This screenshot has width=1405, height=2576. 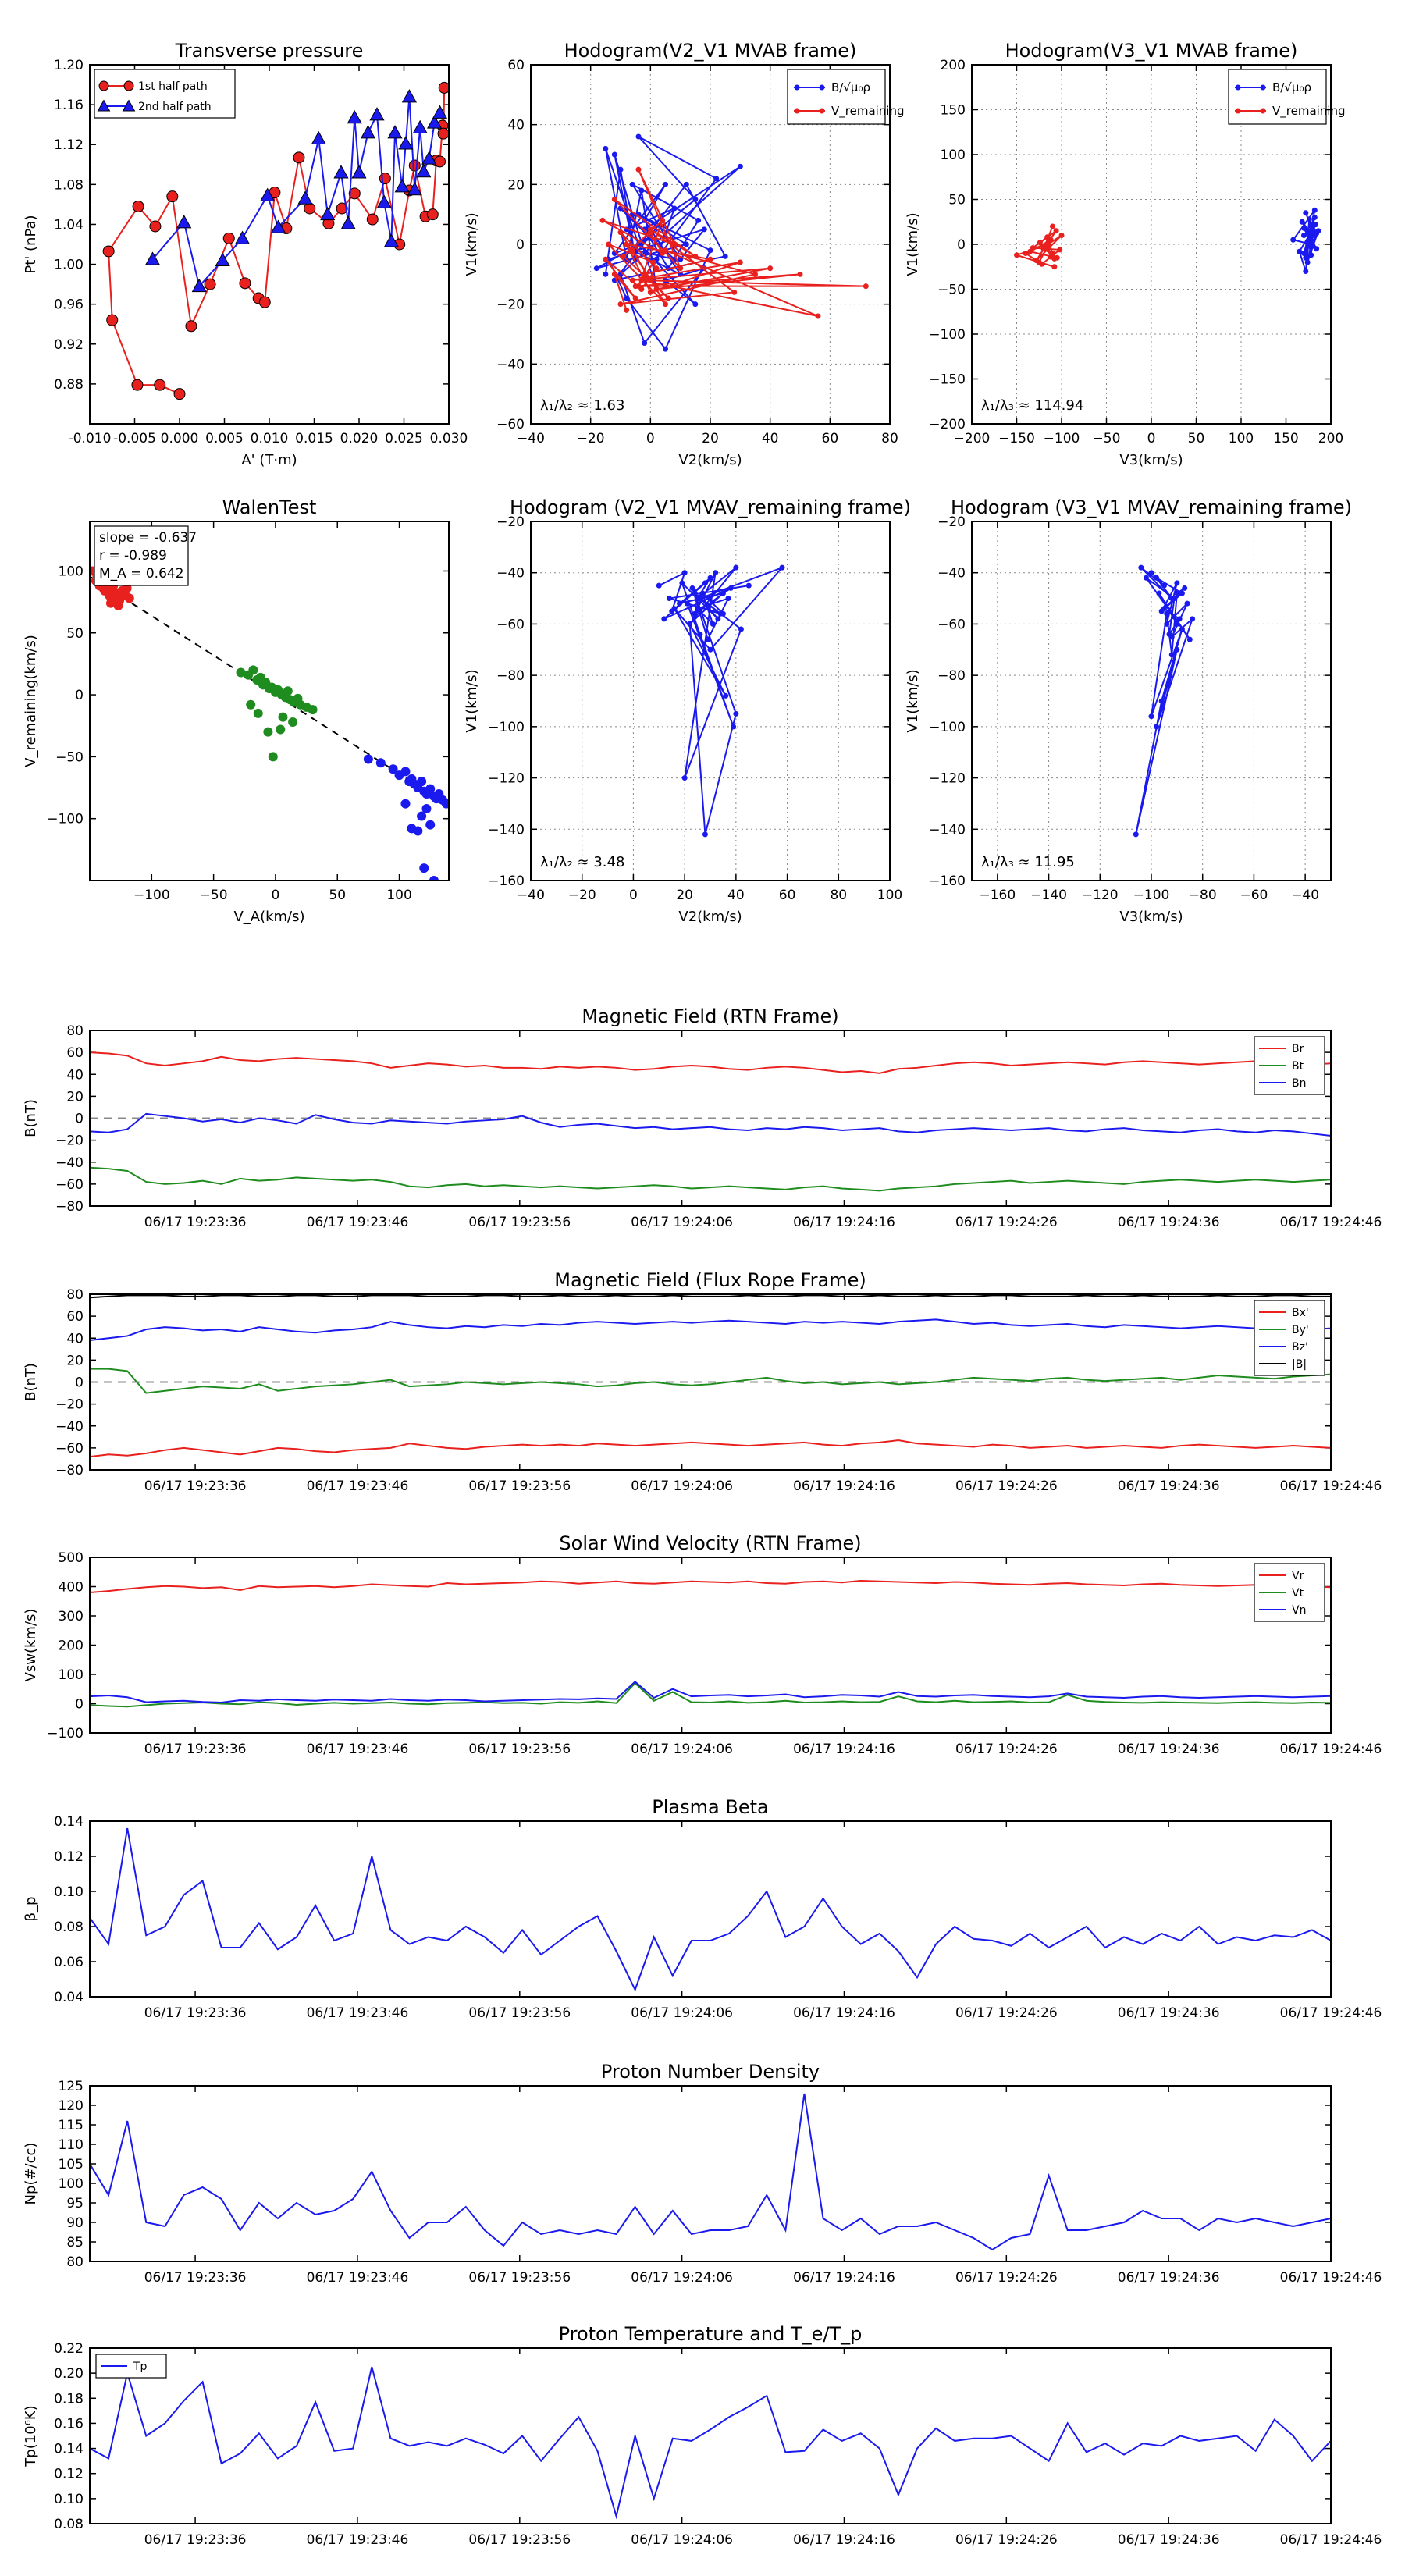 I want to click on time-tick-label: 06/17 19:23:56, so click(x=519, y=1486).